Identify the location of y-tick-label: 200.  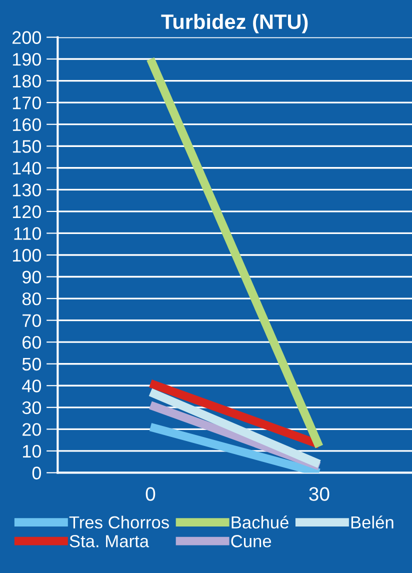
(27, 37).